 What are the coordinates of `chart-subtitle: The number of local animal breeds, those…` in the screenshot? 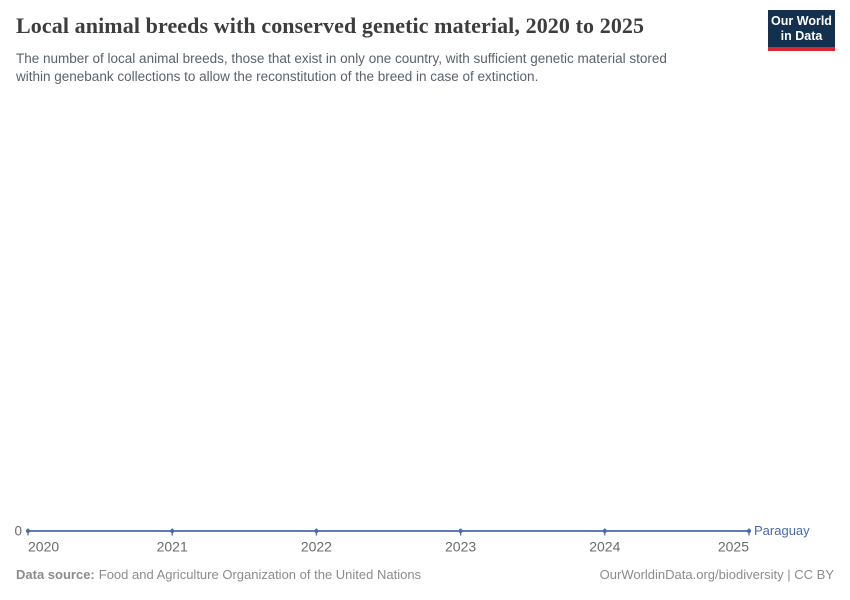 It's located at (381, 68).